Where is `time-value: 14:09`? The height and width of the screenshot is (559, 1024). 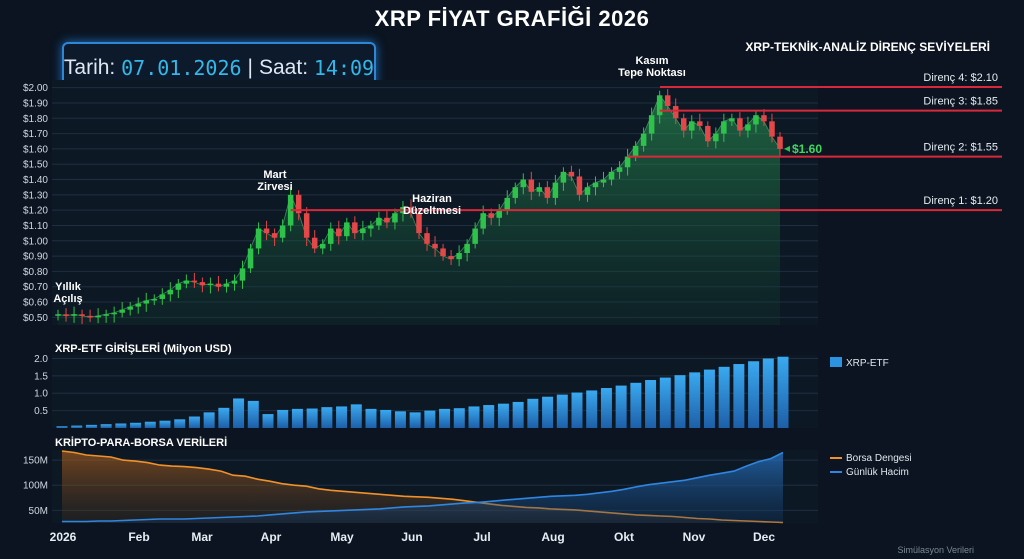 time-value: 14:09 is located at coordinates (344, 68).